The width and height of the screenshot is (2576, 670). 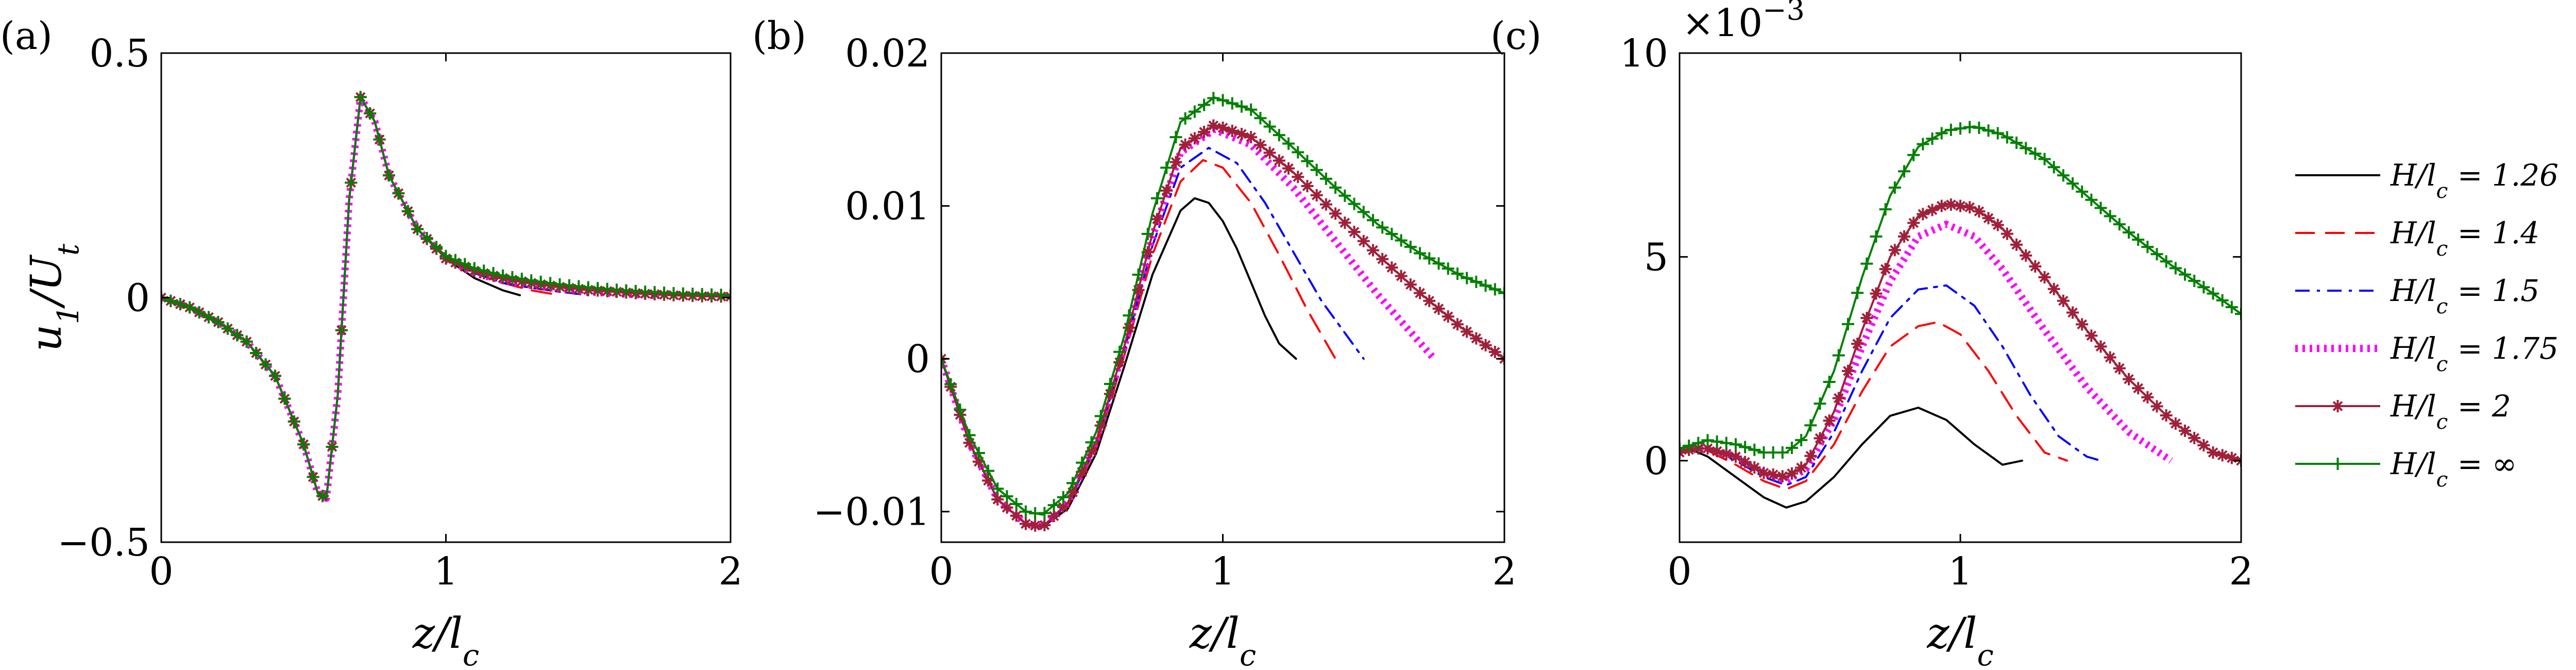 What do you see at coordinates (2474, 353) in the screenshot?
I see `legend-label: H/lc = 1.75` at bounding box center [2474, 353].